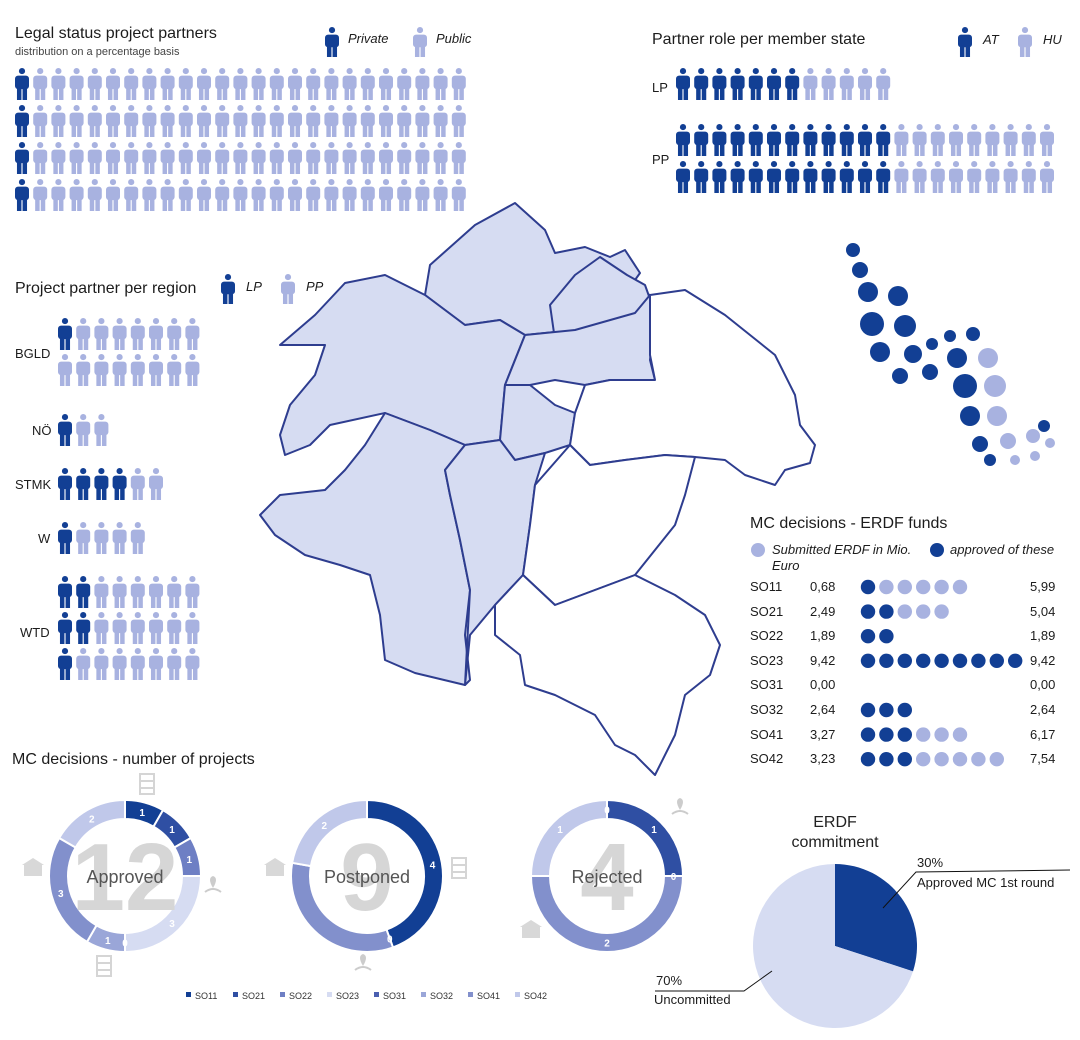  Describe the element at coordinates (433, 865) in the screenshot. I see `donut-value-label: 4` at that location.